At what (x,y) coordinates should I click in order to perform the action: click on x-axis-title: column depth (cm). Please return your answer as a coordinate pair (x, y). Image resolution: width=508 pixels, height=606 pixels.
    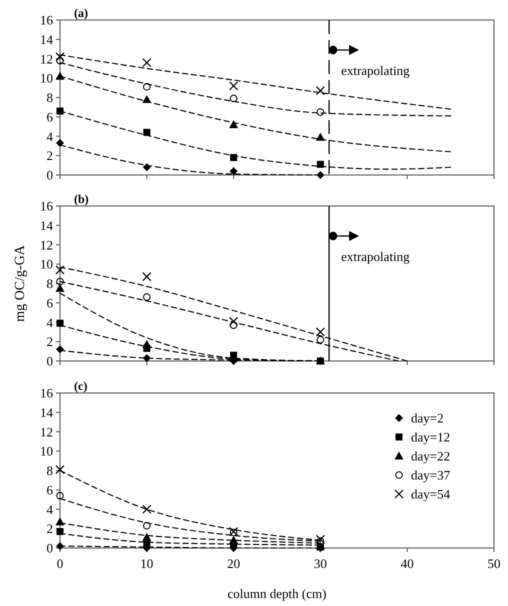
    Looking at the image, I should click on (277, 593).